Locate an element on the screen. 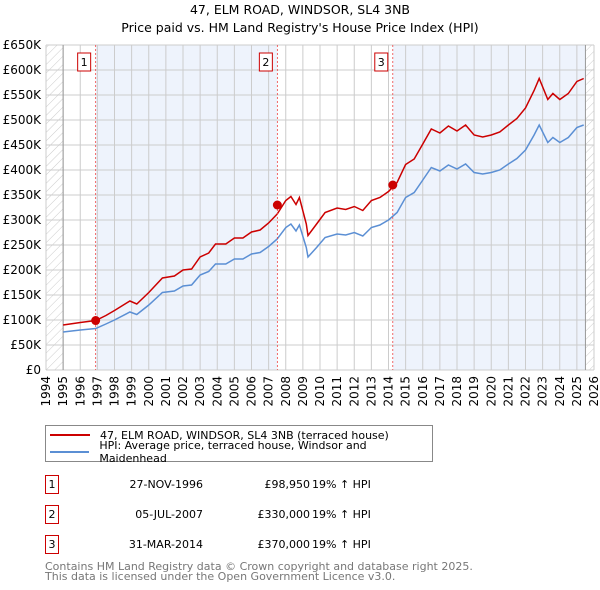  x-tick-label: 2019 is located at coordinates (474, 391).